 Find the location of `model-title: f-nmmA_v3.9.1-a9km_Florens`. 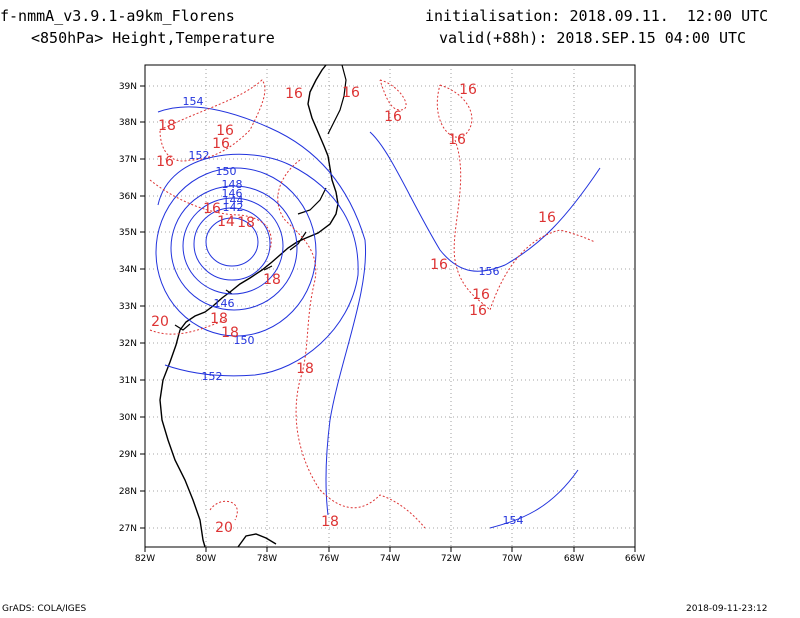

model-title: f-nmmA_v3.9.1-a9km_Florens is located at coordinates (117, 16).